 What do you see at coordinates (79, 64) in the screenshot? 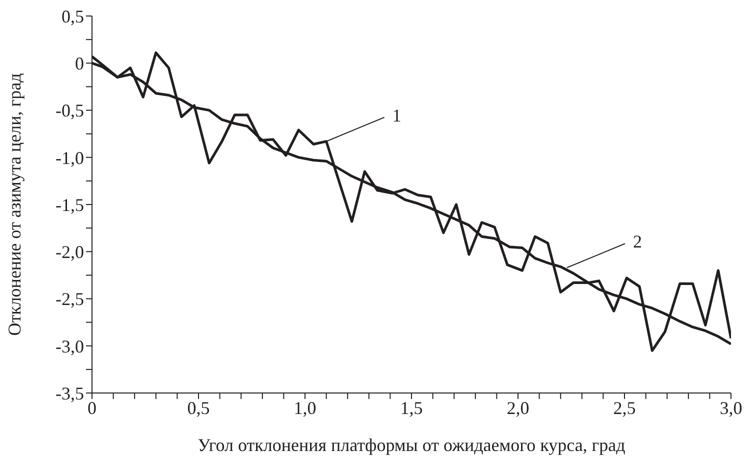
I see `y-tick-label: 0` at bounding box center [79, 64].